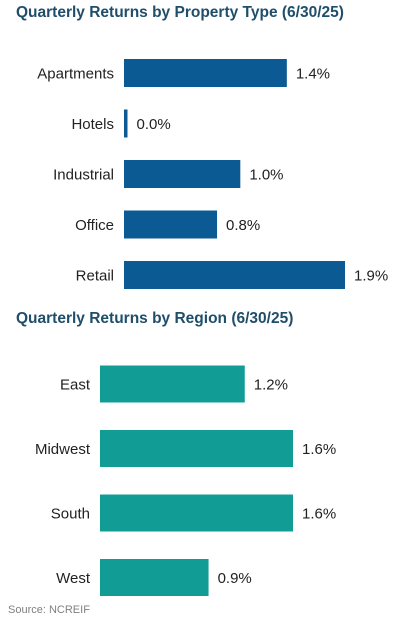  I want to click on bar-office, so click(171, 224).